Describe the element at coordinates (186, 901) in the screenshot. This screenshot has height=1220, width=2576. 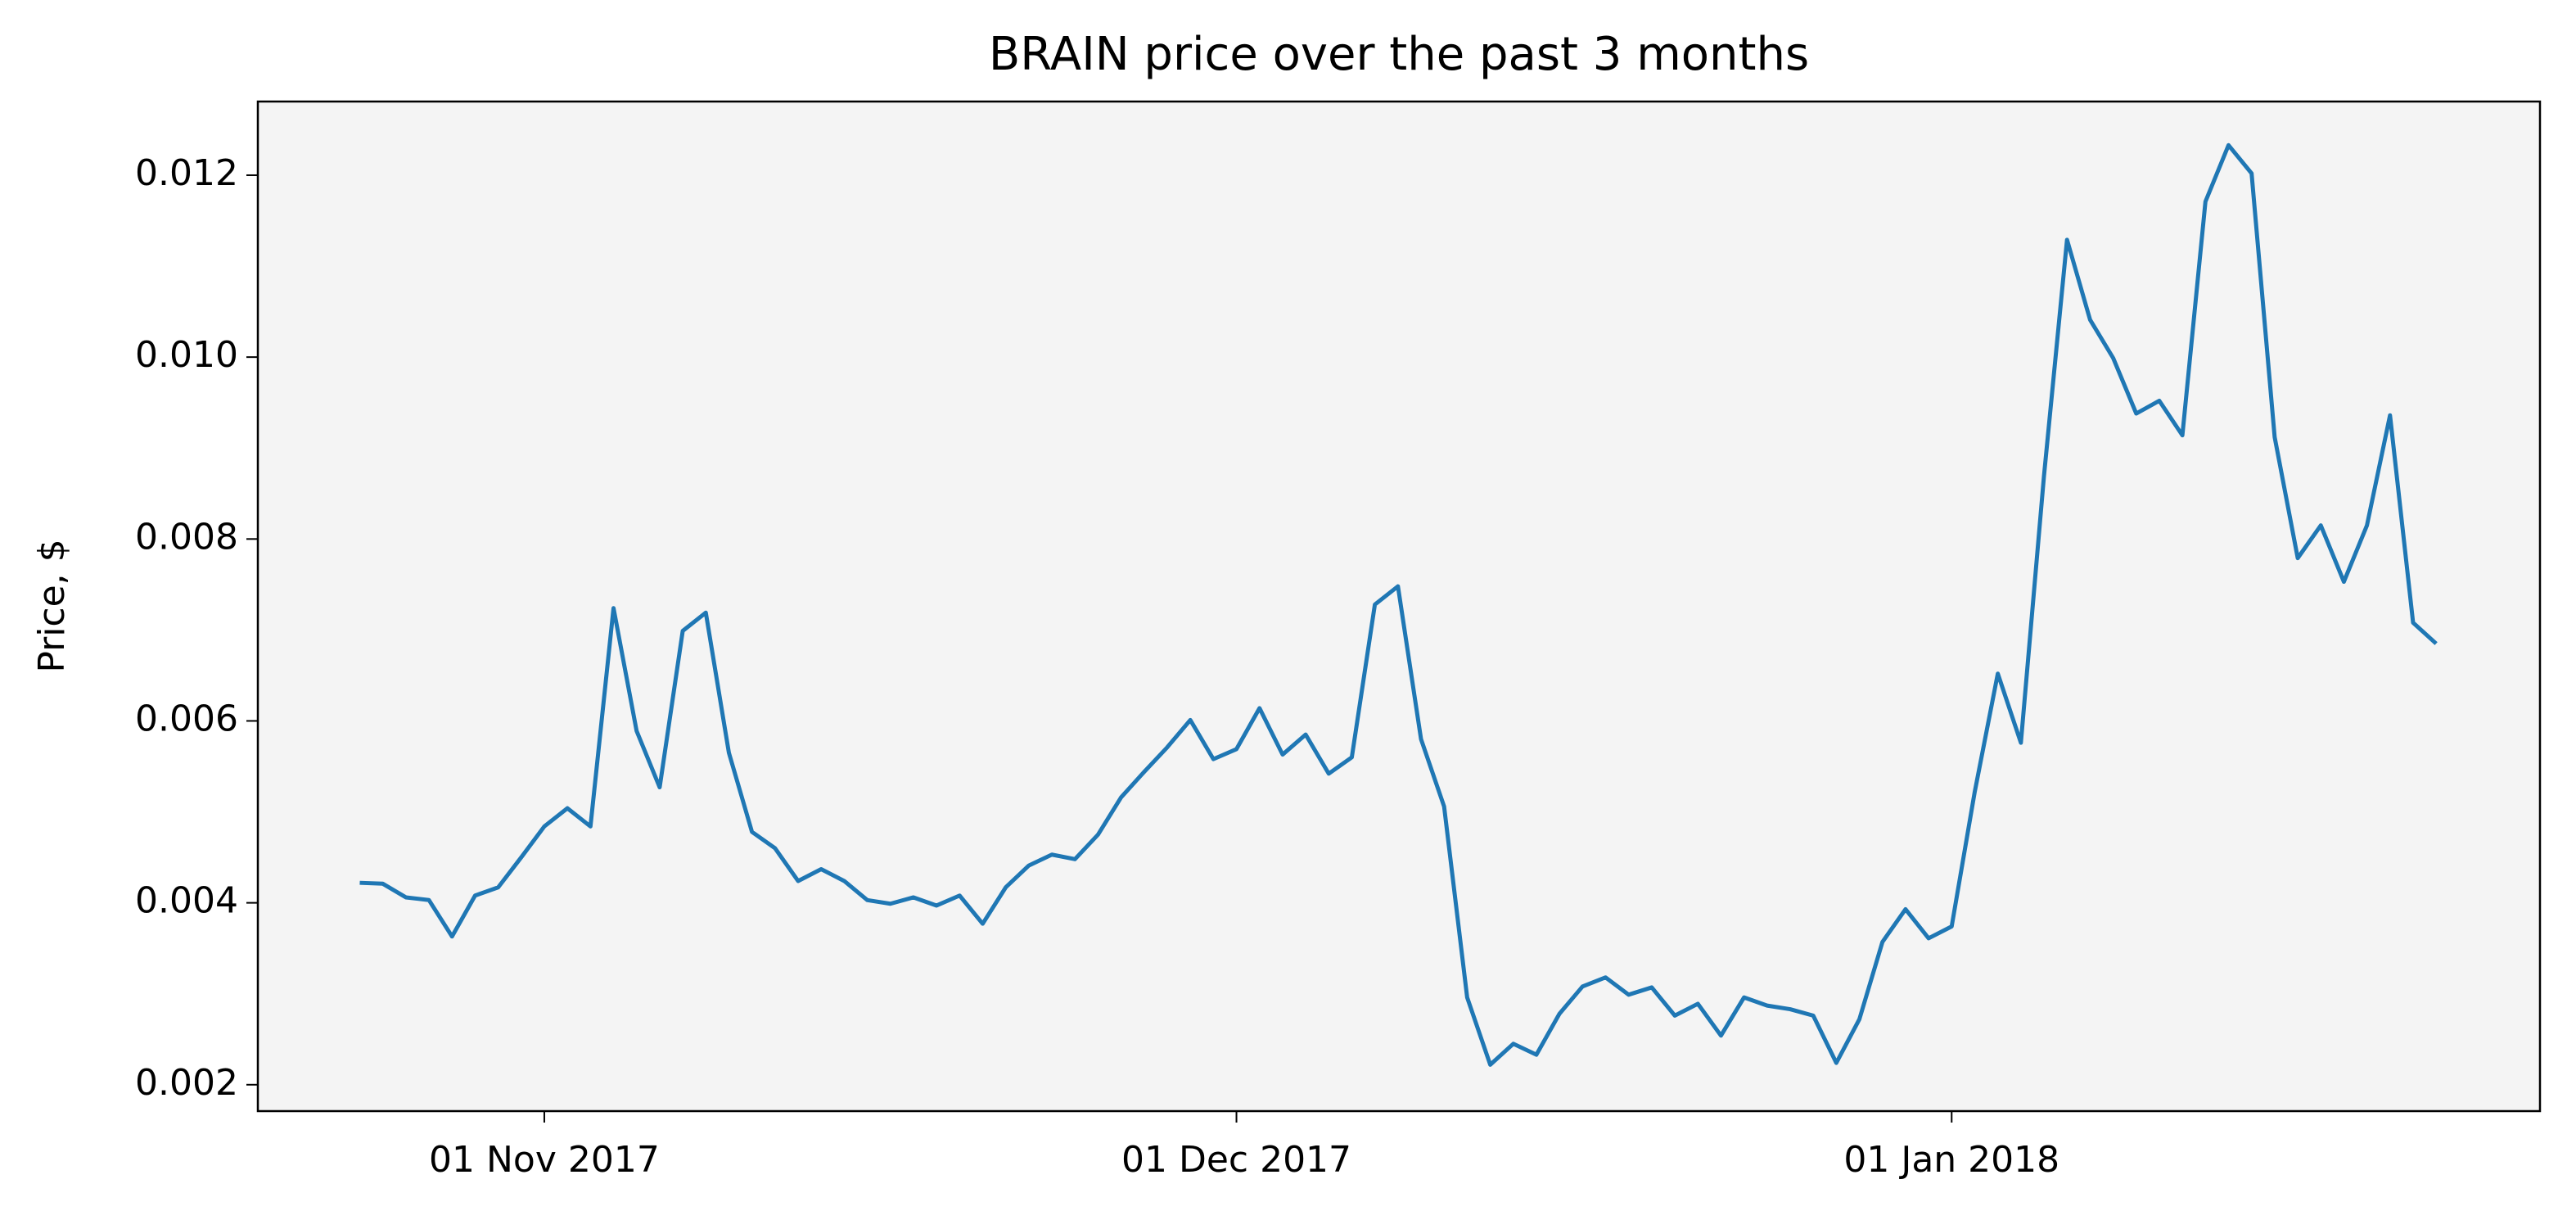
I see `y-tick-label: 0.004` at that location.